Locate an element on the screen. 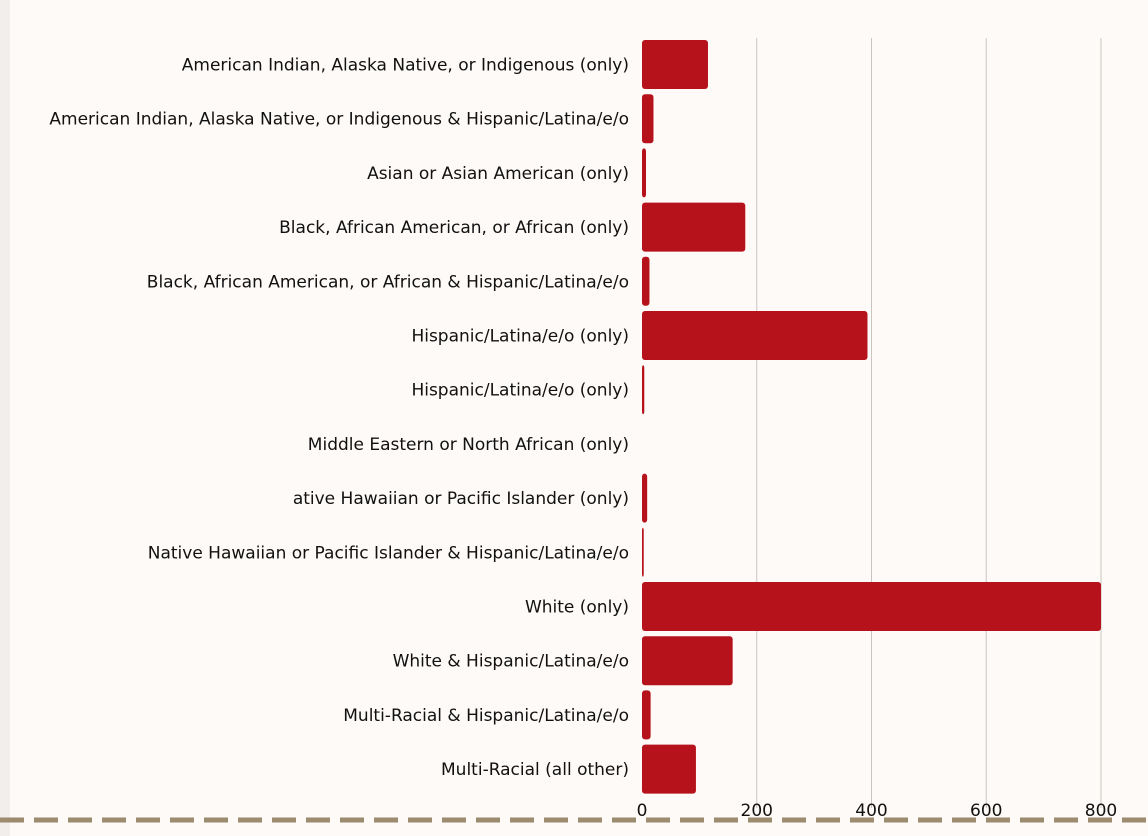 The width and height of the screenshot is (1148, 836). category-label-6: Hispanic/Latina/e/o (only) is located at coordinates (520, 391).